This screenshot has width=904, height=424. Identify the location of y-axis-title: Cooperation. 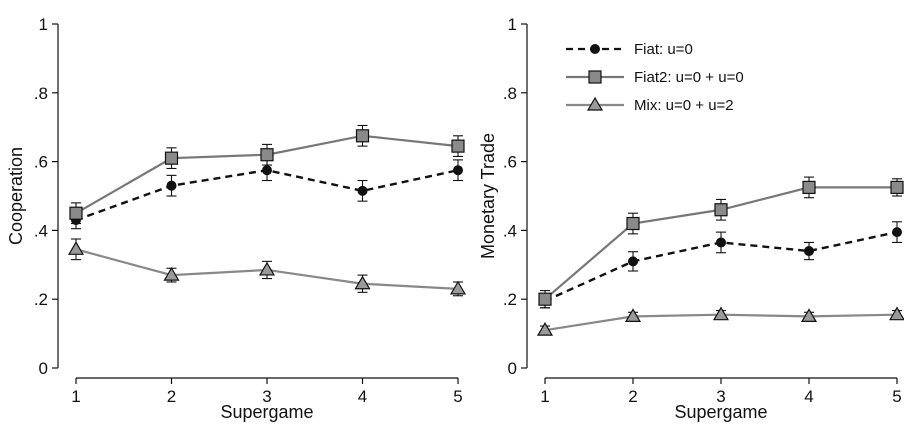
(16, 196).